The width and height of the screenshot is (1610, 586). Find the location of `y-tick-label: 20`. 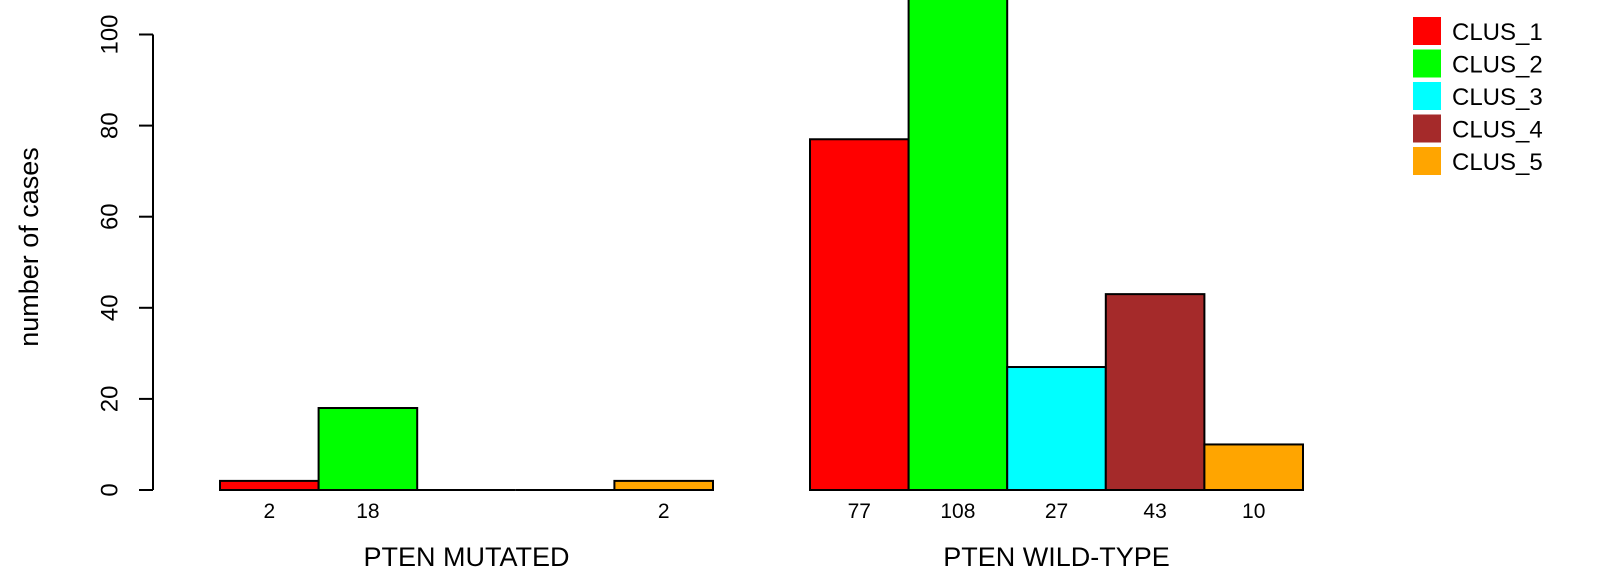

y-tick-label: 20 is located at coordinates (109, 399).